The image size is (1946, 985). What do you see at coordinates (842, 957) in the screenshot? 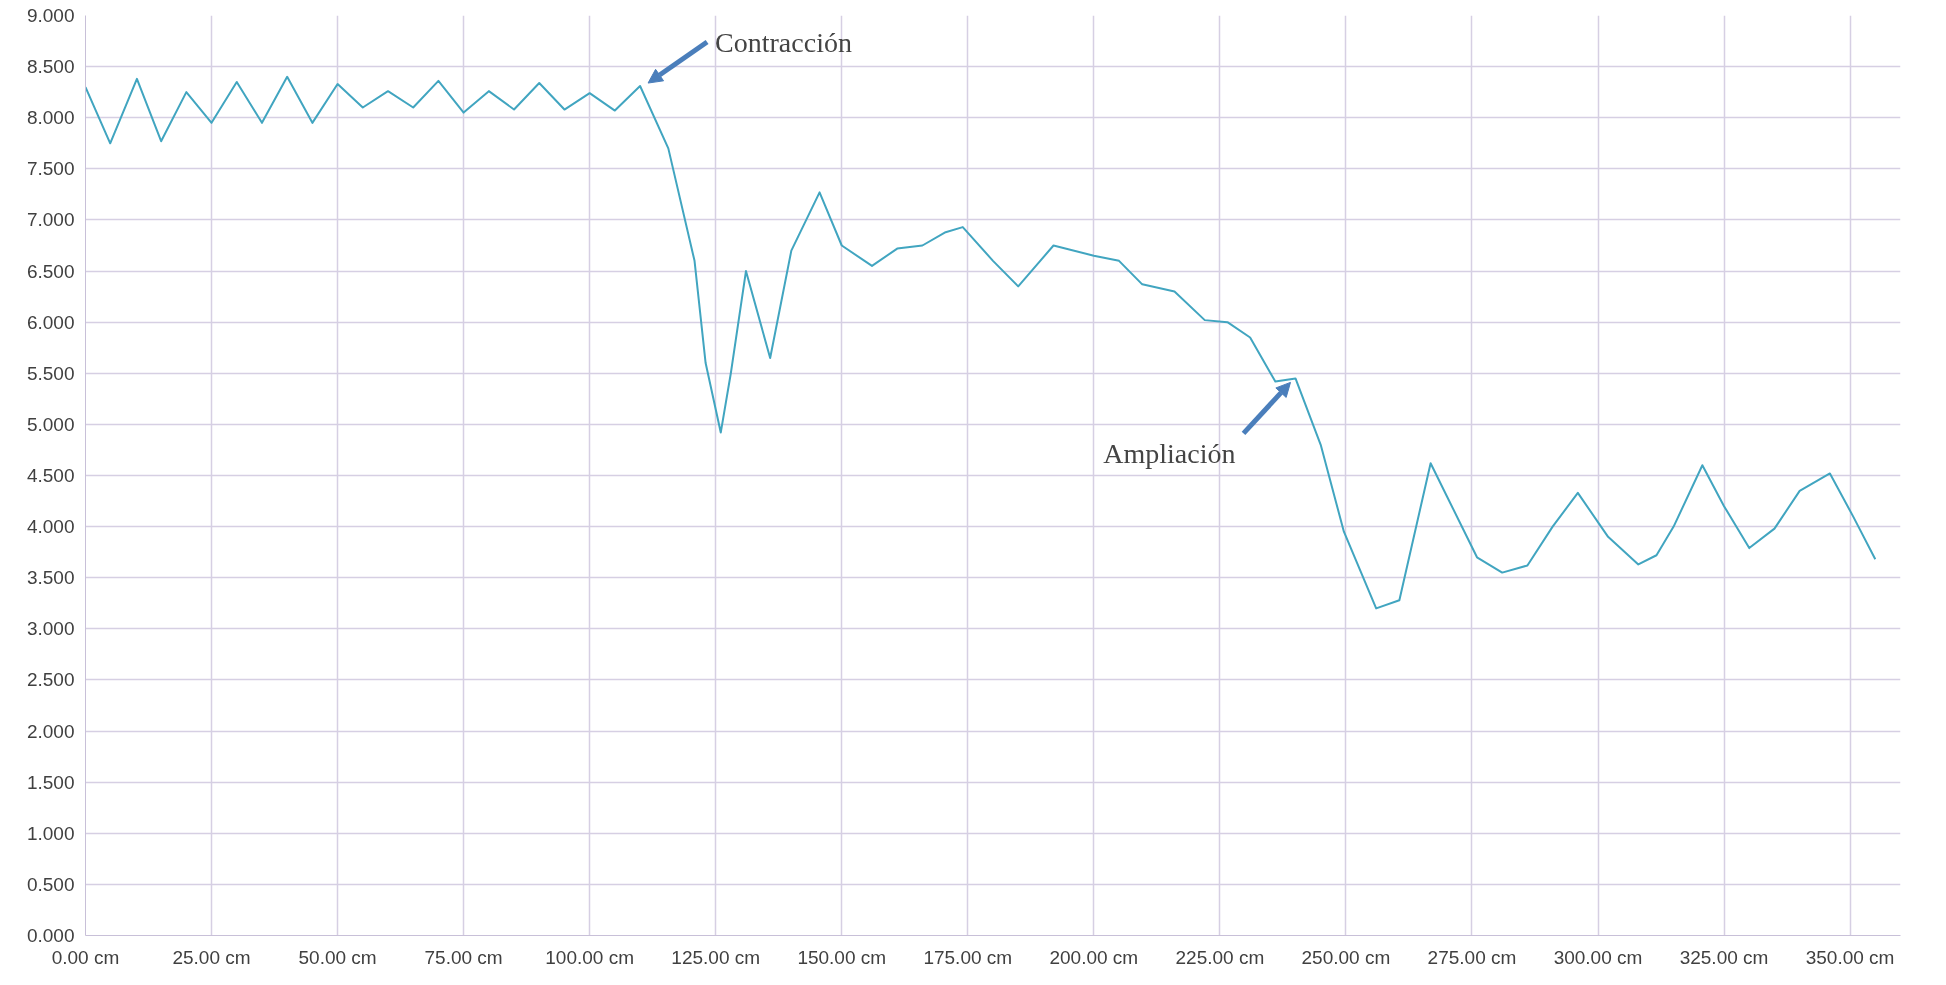
I see `x-tick-label: 150.00 cm` at bounding box center [842, 957].